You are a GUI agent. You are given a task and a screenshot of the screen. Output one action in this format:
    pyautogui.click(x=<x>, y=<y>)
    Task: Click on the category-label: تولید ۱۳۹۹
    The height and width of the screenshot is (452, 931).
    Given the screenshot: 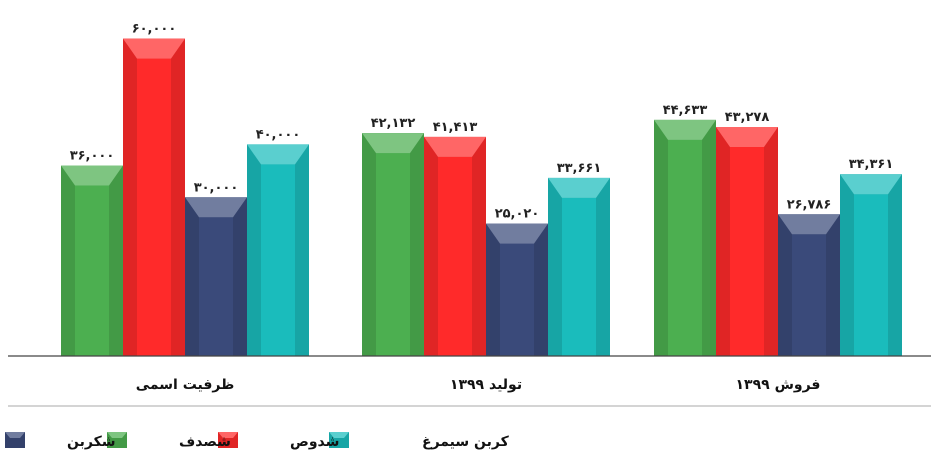 What is the action you would take?
    pyautogui.click(x=486, y=385)
    